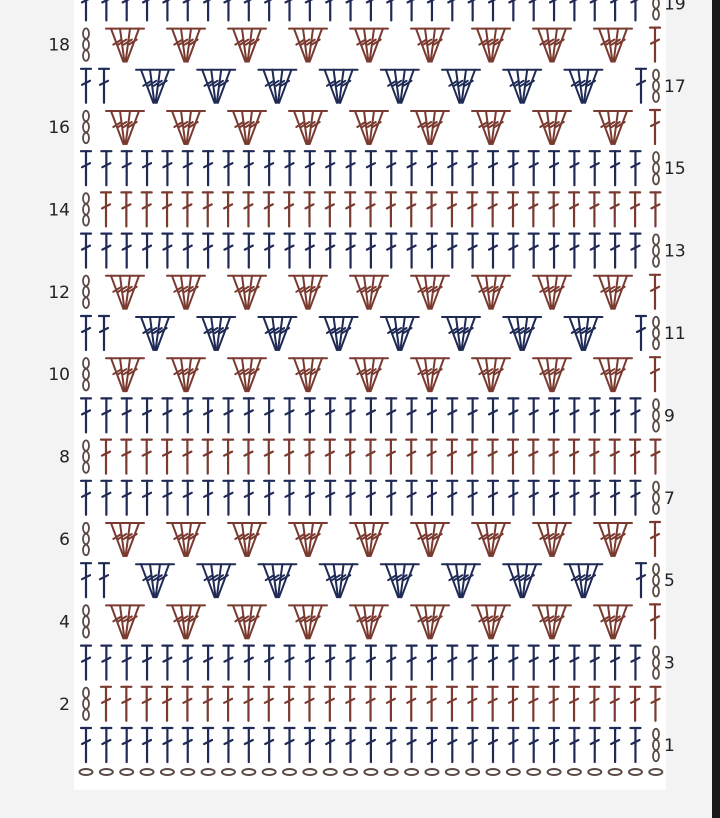 The height and width of the screenshot is (818, 720). Describe the element at coordinates (675, 252) in the screenshot. I see `row-number-label: 13` at that location.